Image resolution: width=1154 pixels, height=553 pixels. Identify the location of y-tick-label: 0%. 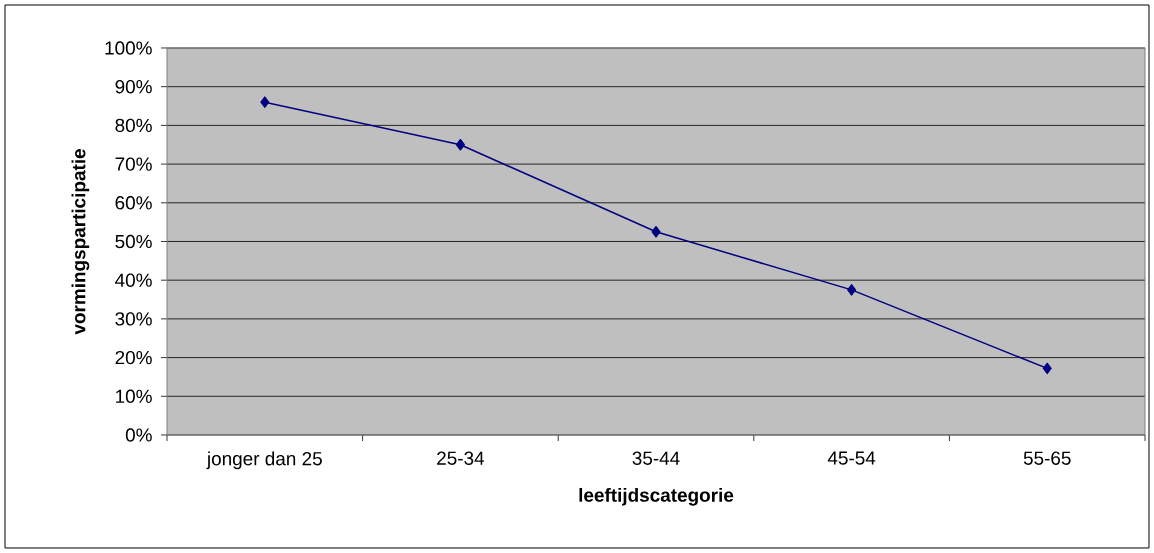
(138, 435).